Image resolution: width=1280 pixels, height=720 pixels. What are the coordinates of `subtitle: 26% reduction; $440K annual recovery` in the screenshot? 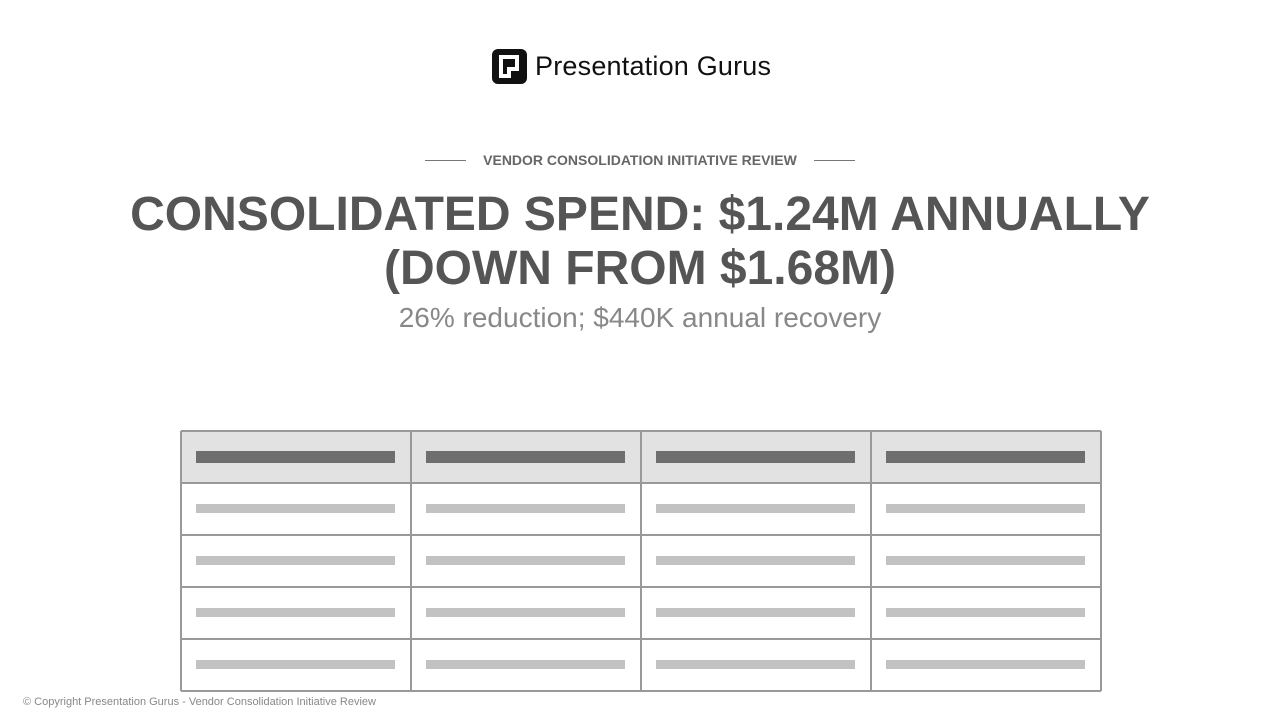 It's located at (640, 317).